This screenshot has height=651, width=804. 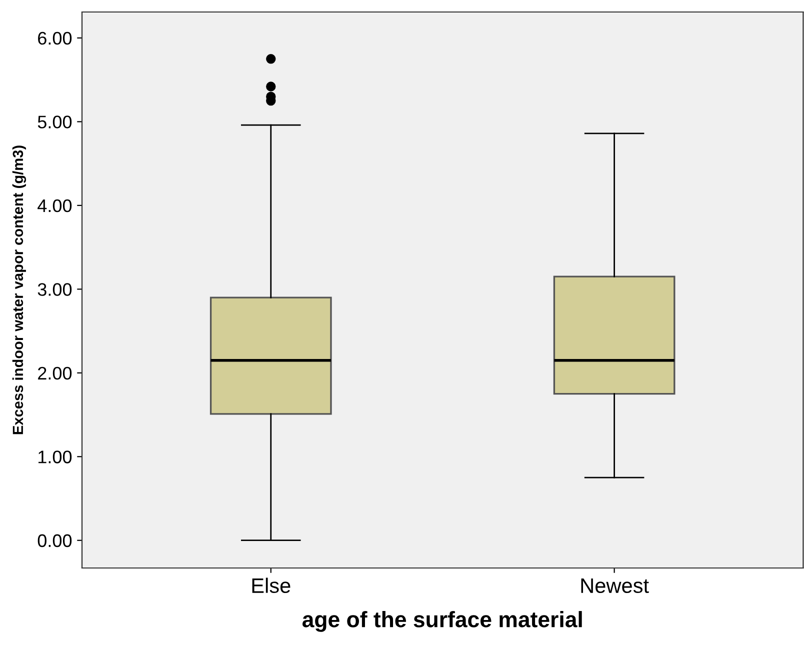 I want to click on y-tick-label: 0.00, so click(x=55, y=541).